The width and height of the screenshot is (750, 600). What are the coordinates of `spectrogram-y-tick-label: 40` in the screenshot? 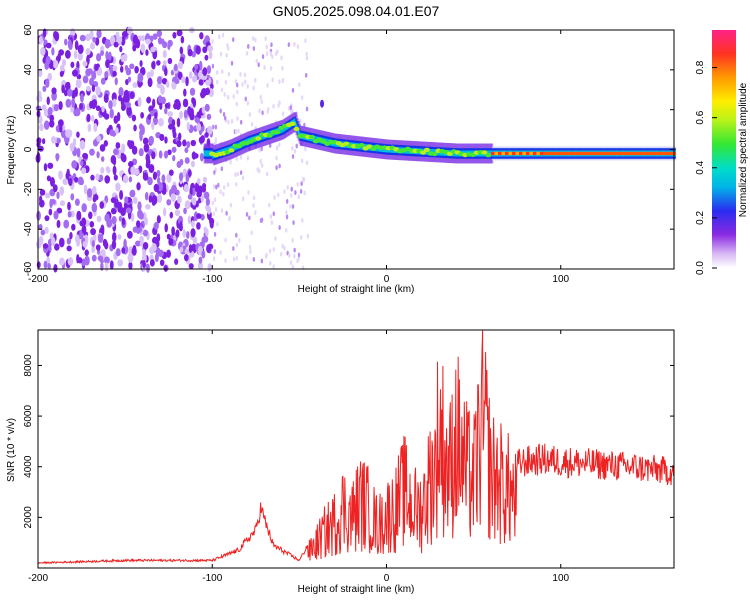 It's located at (28, 70).